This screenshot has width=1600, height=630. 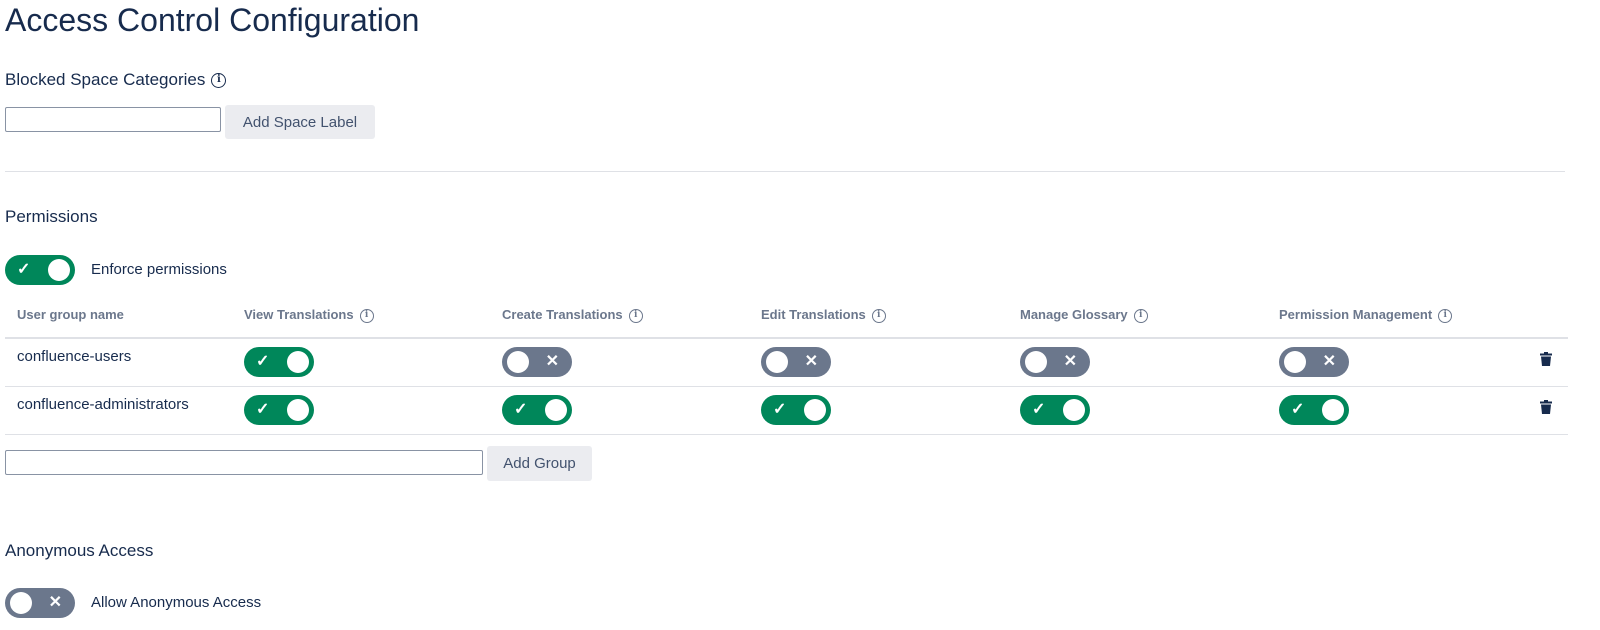 I want to click on column-header-text: Manage Glossary, so click(x=1074, y=314).